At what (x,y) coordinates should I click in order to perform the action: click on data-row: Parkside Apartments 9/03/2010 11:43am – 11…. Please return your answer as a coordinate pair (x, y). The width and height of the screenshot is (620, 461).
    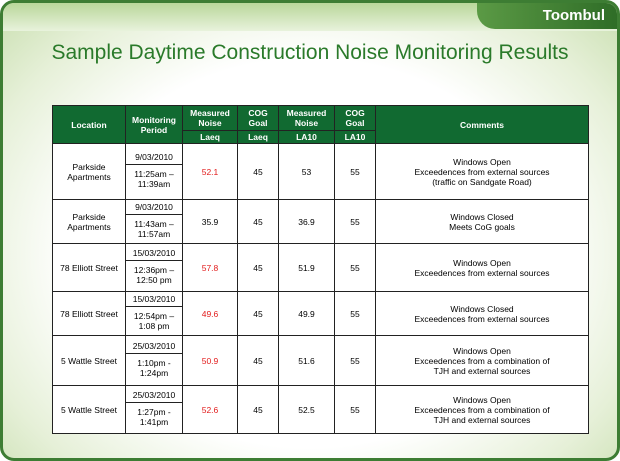
    Looking at the image, I should click on (320, 221).